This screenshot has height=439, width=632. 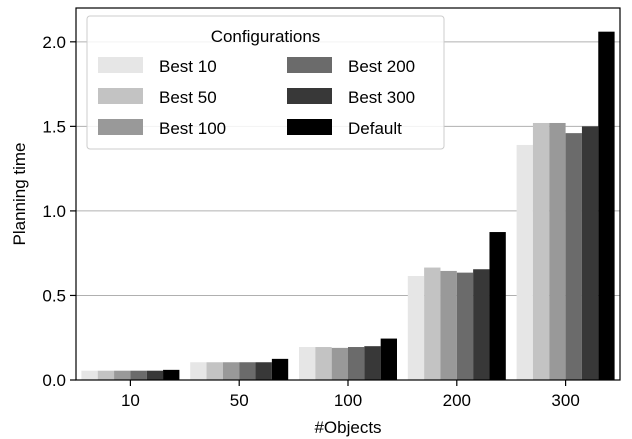 I want to click on y-tick-label: 2.0, so click(x=54, y=42).